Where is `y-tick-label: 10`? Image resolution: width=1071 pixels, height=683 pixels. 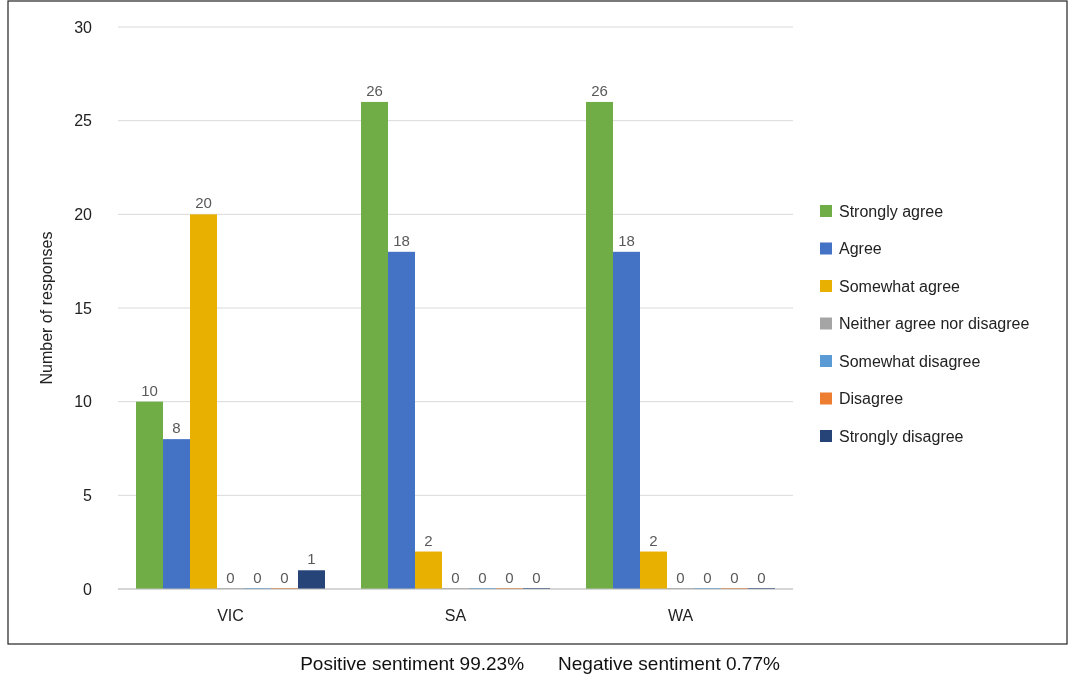
y-tick-label: 10 is located at coordinates (83, 402).